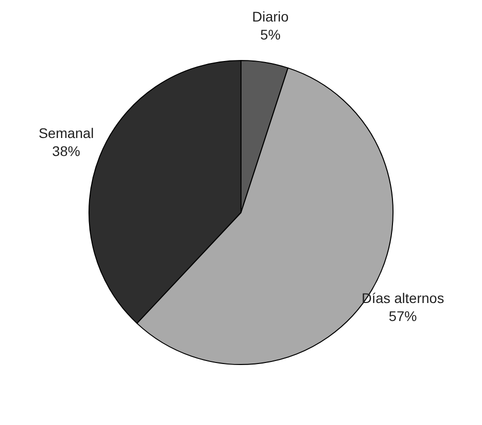  I want to click on slice-label: Diario, so click(270, 16).